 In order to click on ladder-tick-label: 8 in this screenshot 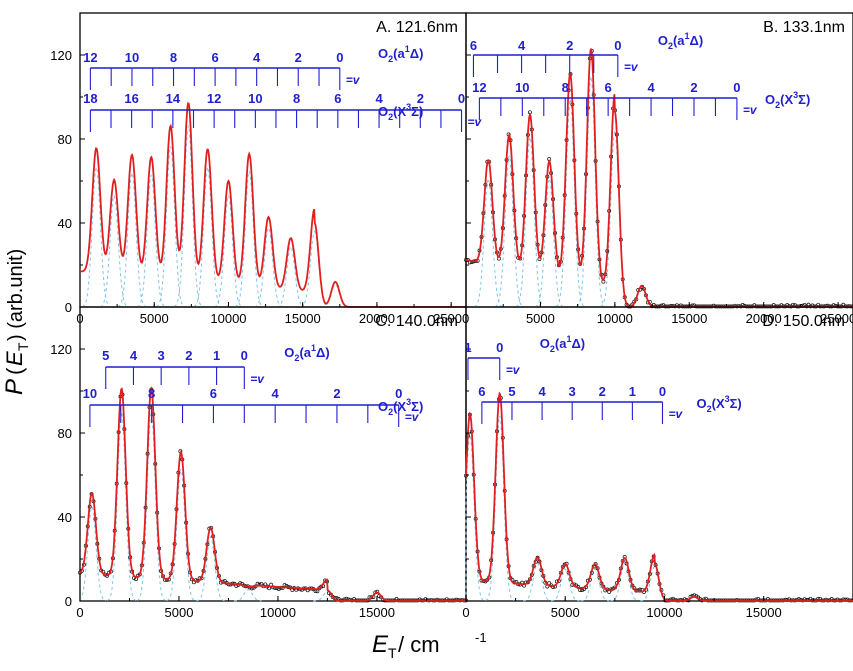, I will do `click(296, 98)`.